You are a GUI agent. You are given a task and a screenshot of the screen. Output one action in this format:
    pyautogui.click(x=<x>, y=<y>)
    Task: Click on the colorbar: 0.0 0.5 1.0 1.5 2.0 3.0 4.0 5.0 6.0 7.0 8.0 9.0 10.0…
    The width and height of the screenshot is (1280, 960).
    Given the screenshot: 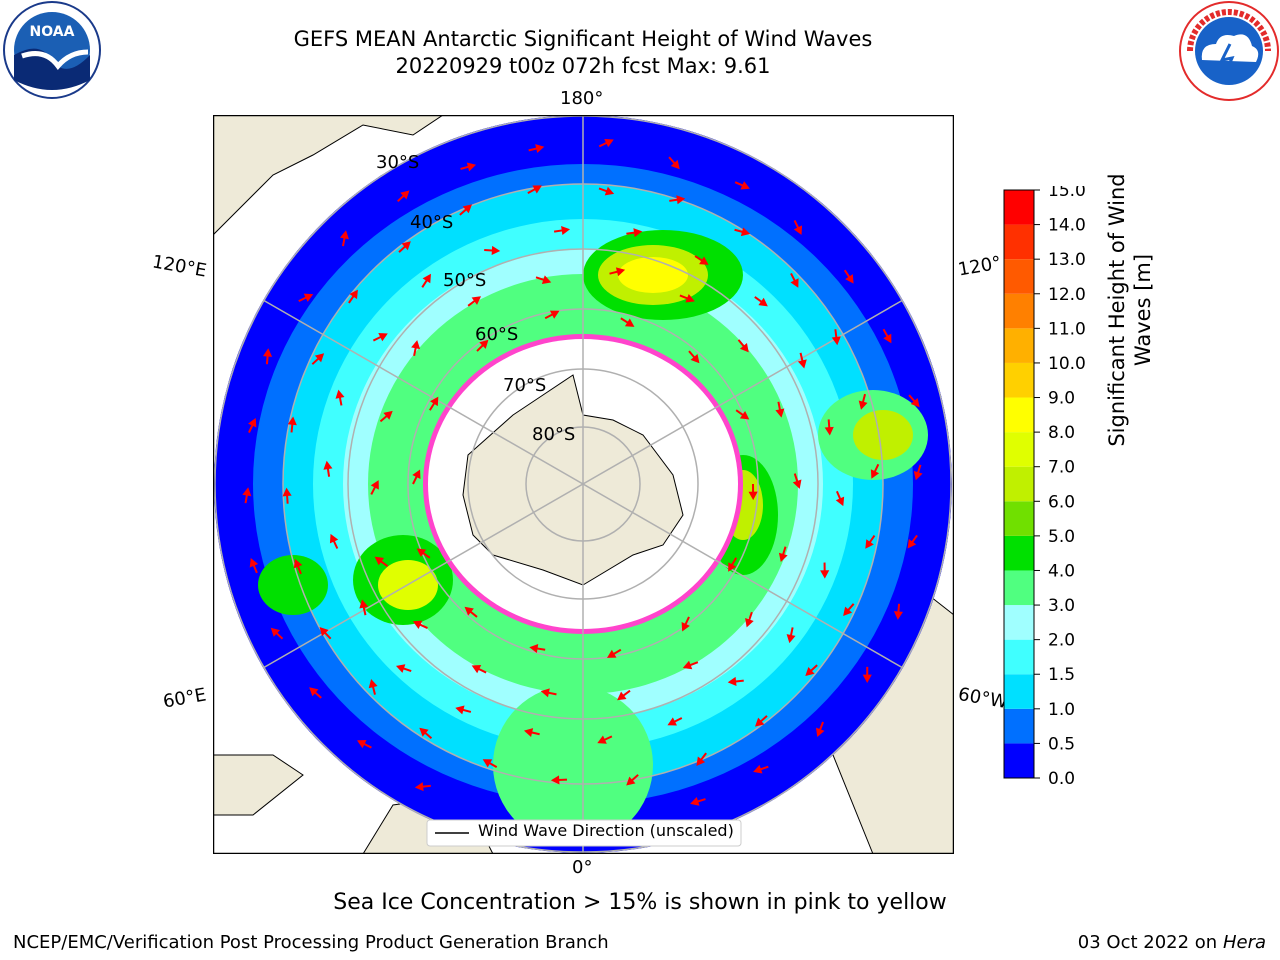 What is the action you would take?
    pyautogui.click(x=1044, y=486)
    